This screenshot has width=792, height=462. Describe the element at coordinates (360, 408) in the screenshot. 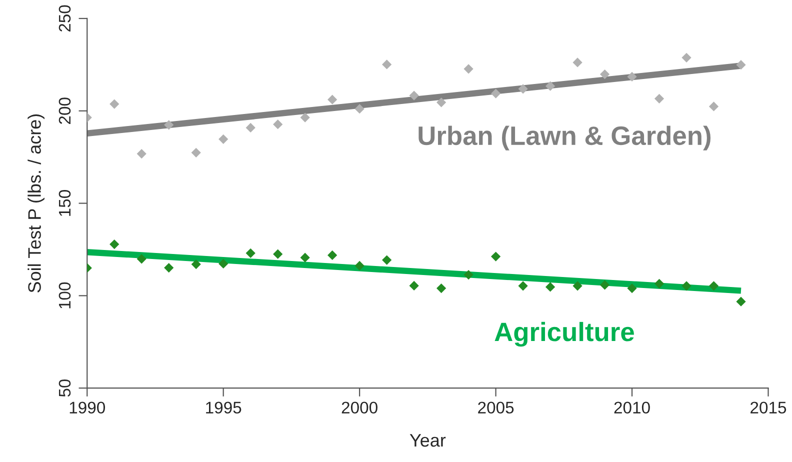

I see `x-tick-label: 2000` at that location.